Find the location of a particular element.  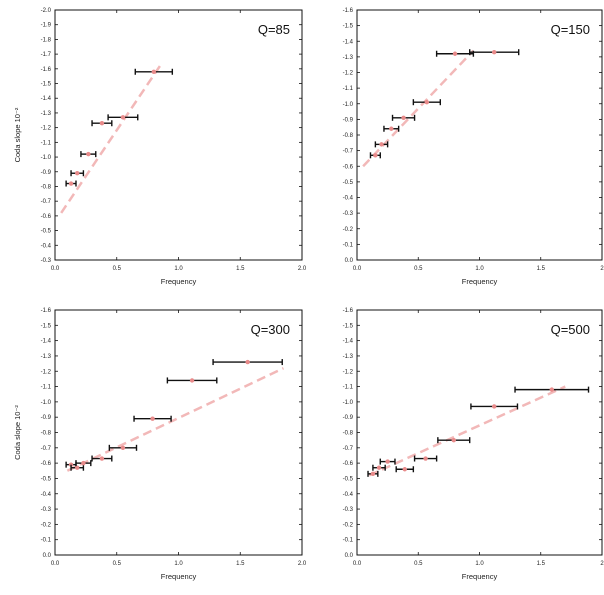

panel-title: Q=85 is located at coordinates (274, 29).